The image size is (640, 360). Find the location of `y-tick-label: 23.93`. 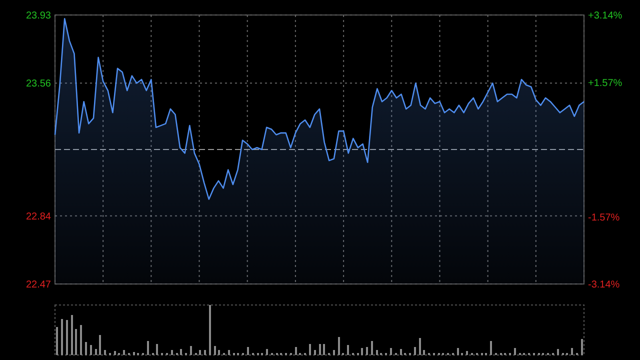

y-tick-label: 23.93 is located at coordinates (39, 16).